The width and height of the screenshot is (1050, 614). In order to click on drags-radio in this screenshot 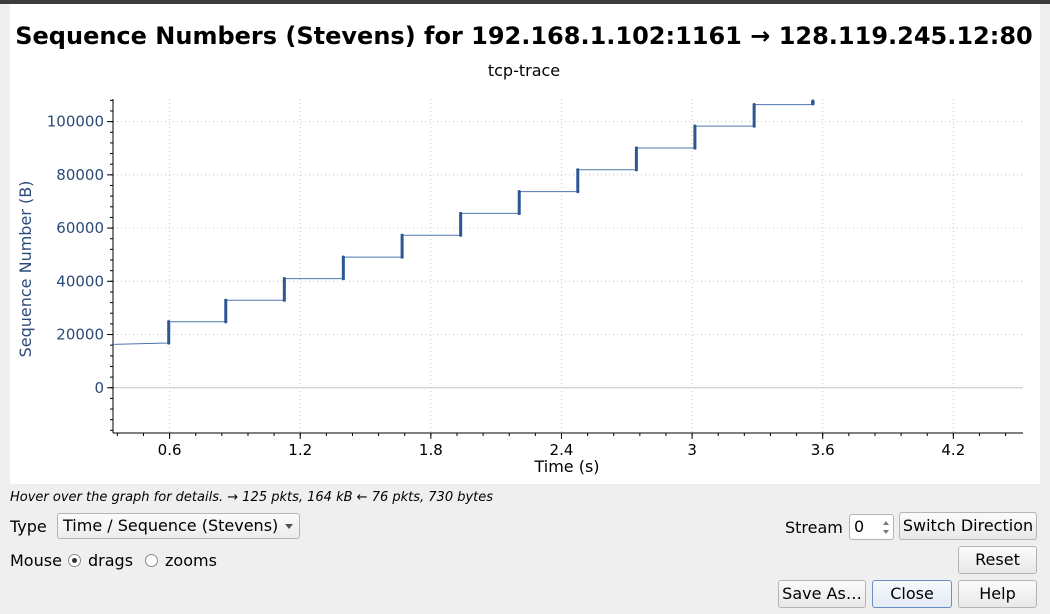, I will do `click(74, 560)`.